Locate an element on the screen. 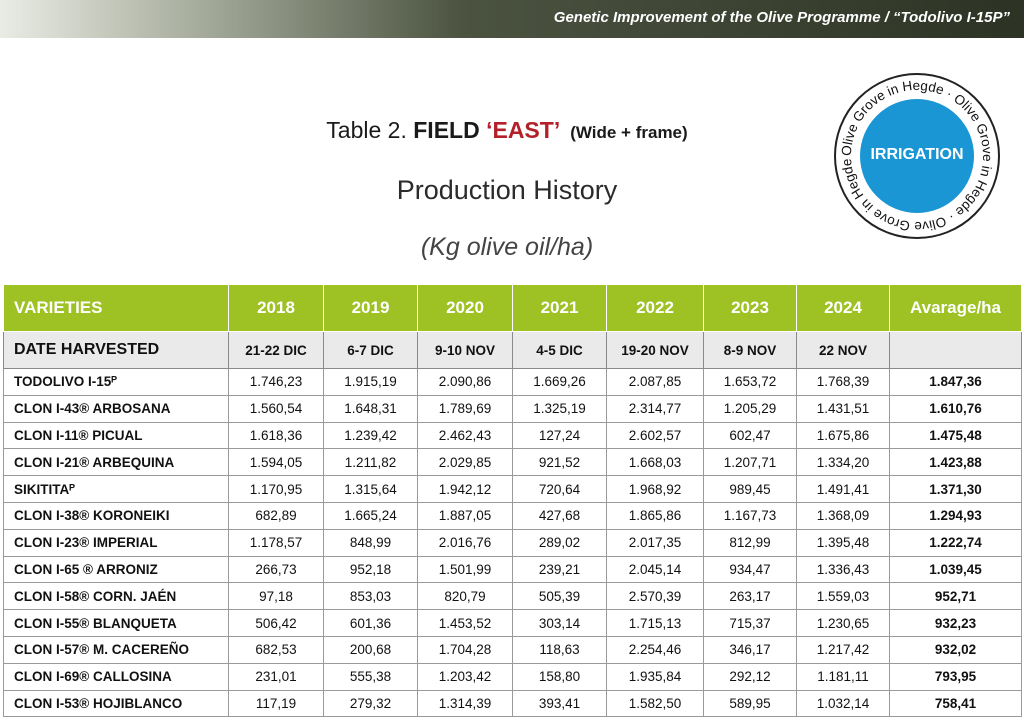  yield-value: 1.560,54 is located at coordinates (276, 408).